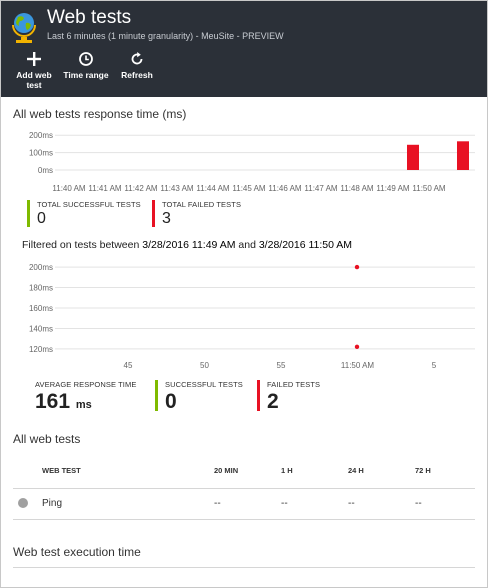  Describe the element at coordinates (89, 17) in the screenshot. I see `page-title: Web tests` at that location.